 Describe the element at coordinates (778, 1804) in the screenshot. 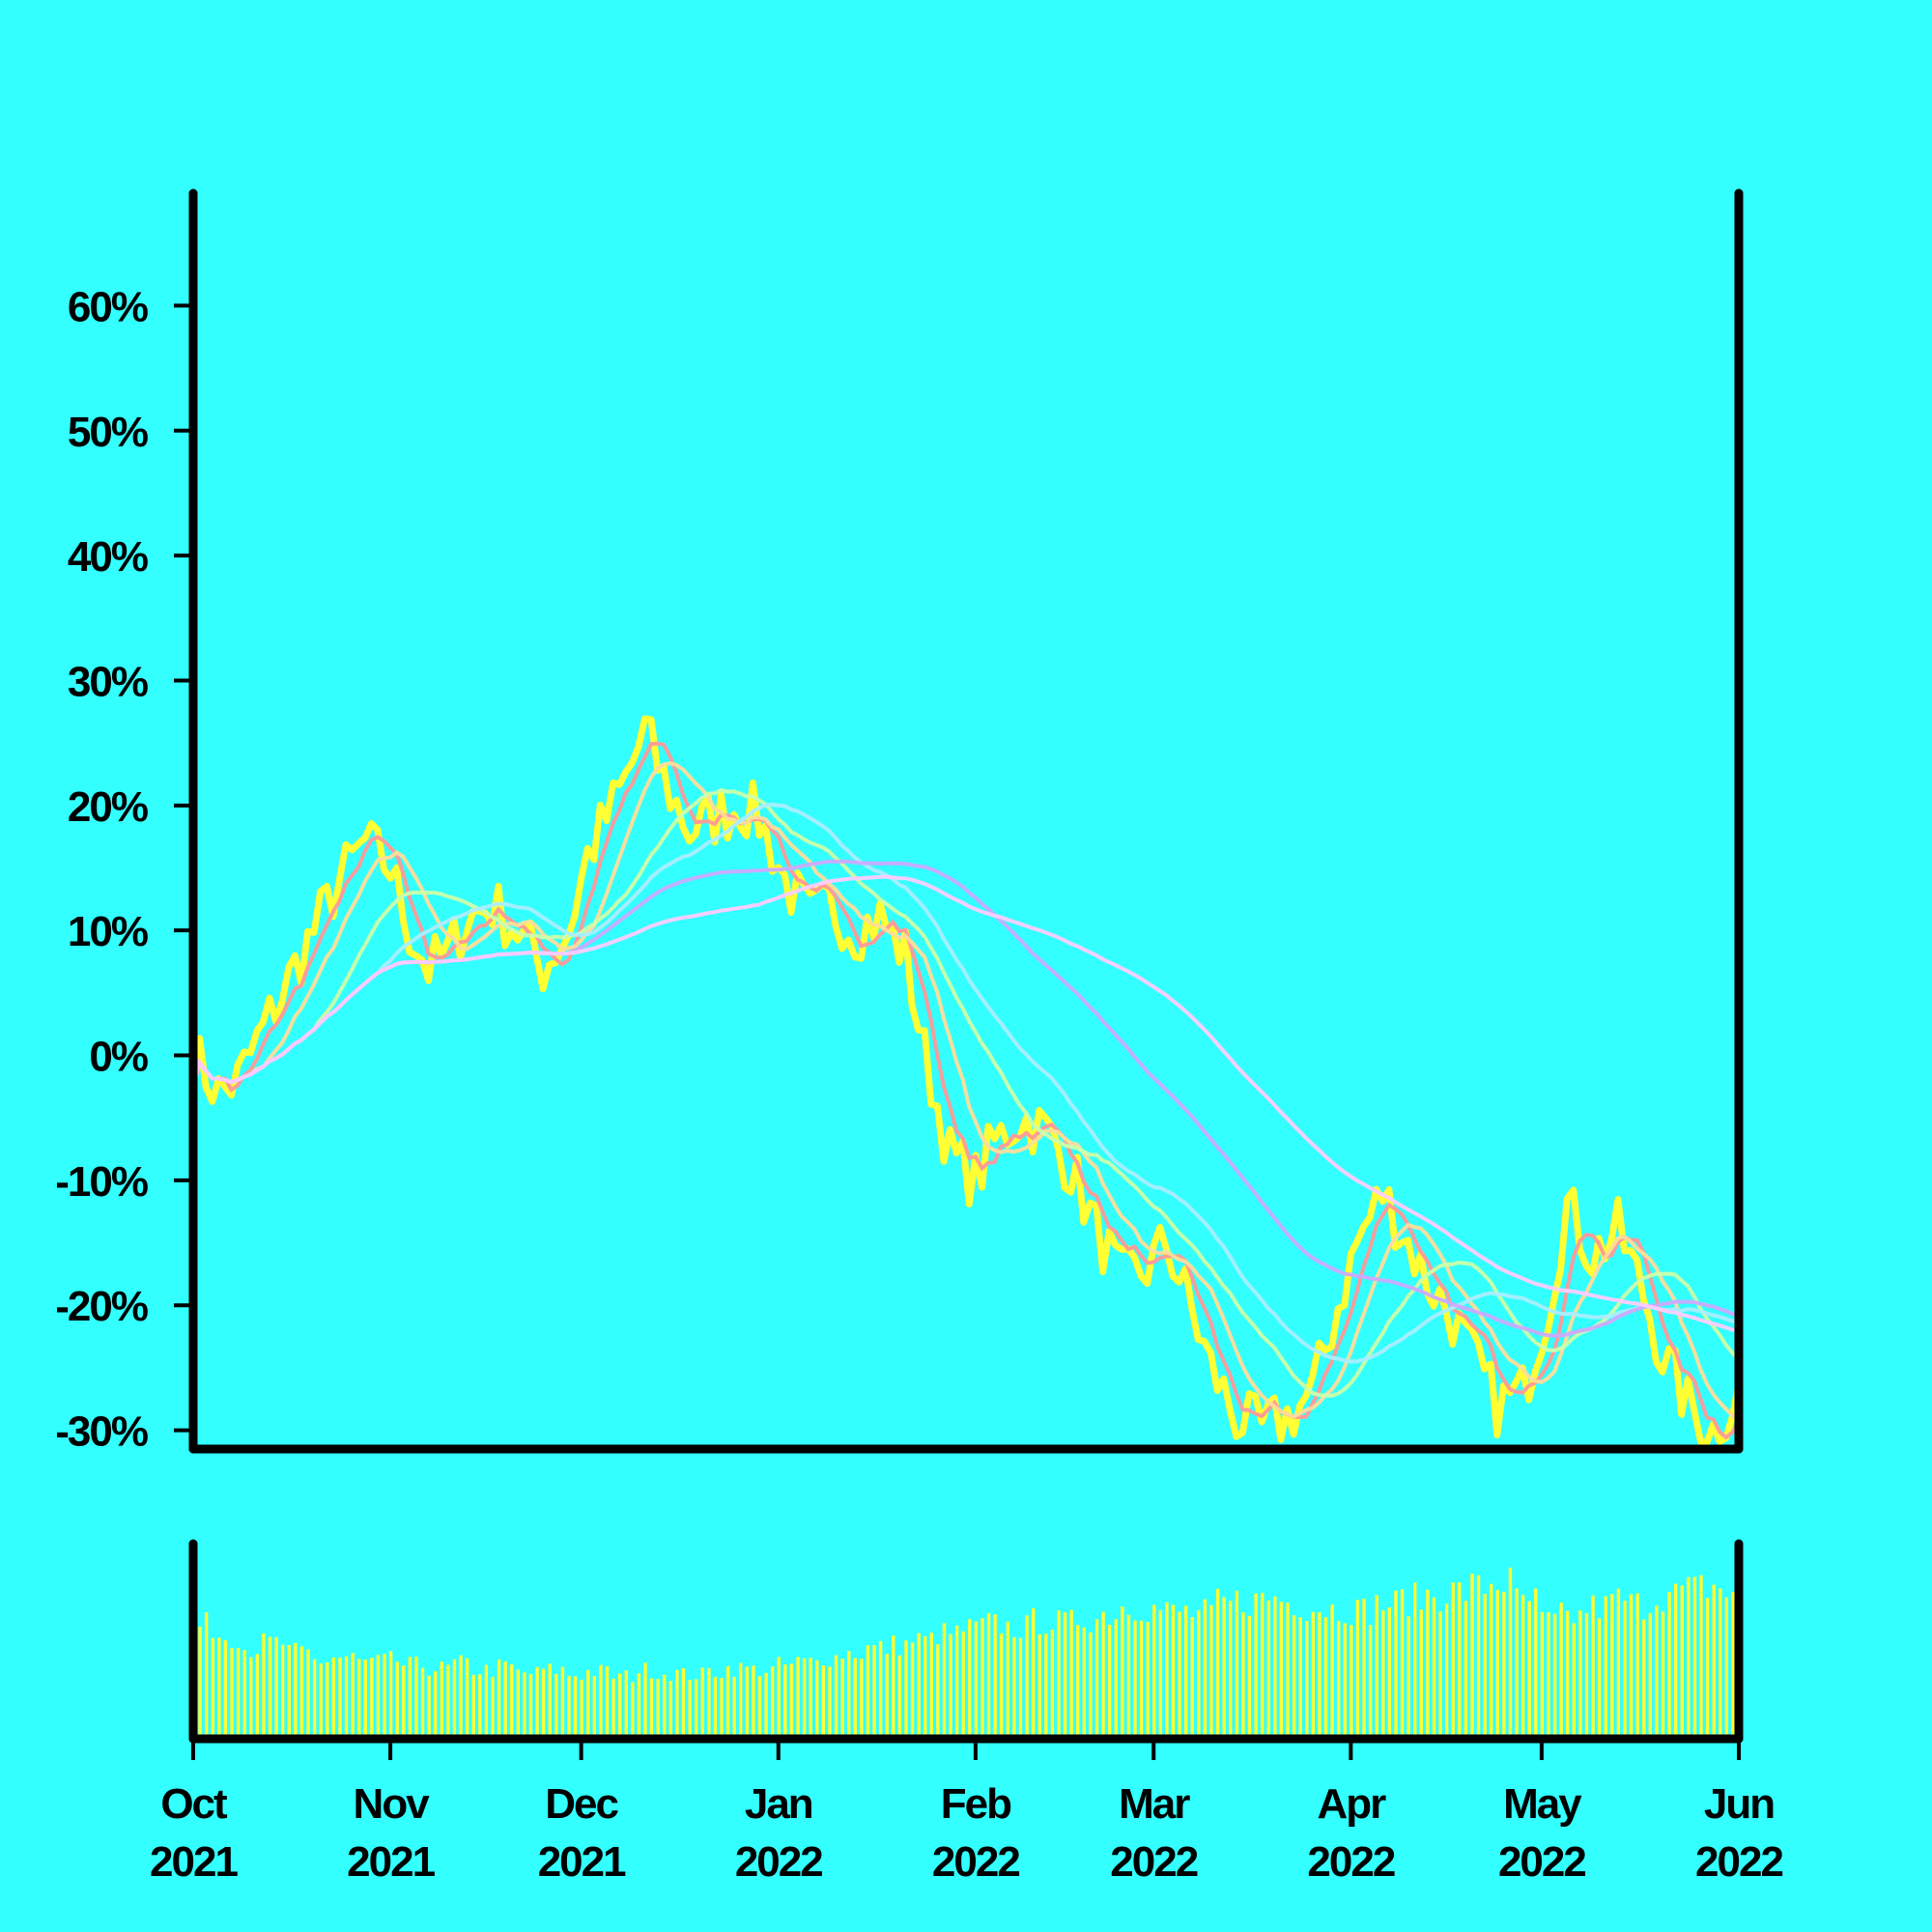

I see `x-tick-label-month: Jan` at that location.